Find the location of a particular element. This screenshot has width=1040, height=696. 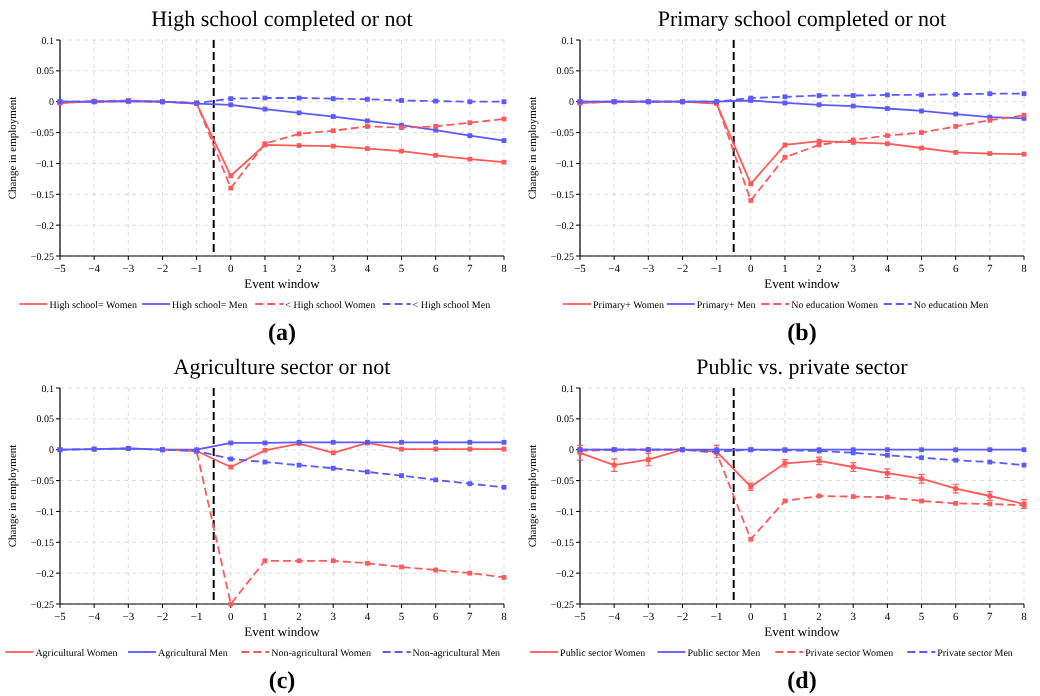

text: (c) is located at coordinates (282, 680).